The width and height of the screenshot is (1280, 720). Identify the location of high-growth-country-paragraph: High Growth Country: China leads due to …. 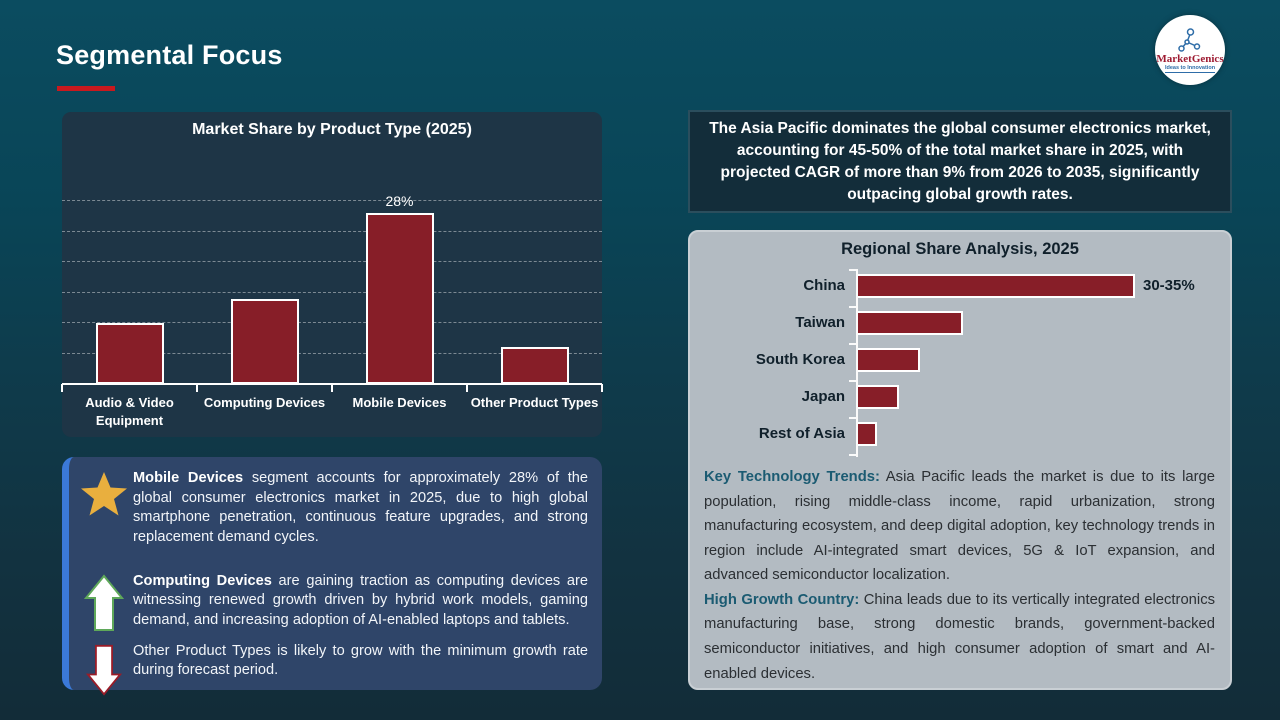
(959, 637).